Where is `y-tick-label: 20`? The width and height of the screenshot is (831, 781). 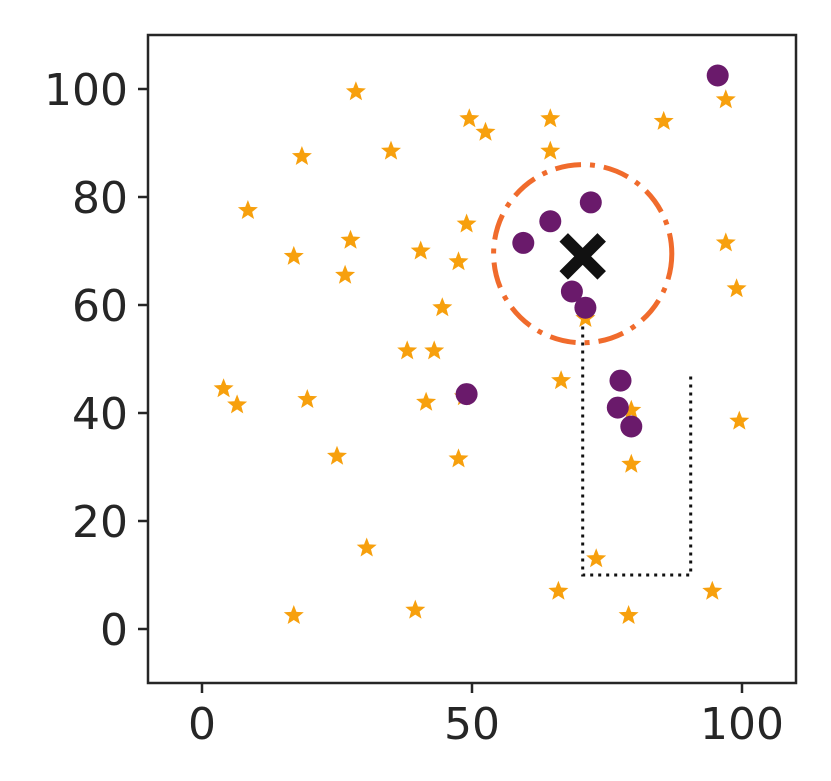 y-tick-label: 20 is located at coordinates (100, 522).